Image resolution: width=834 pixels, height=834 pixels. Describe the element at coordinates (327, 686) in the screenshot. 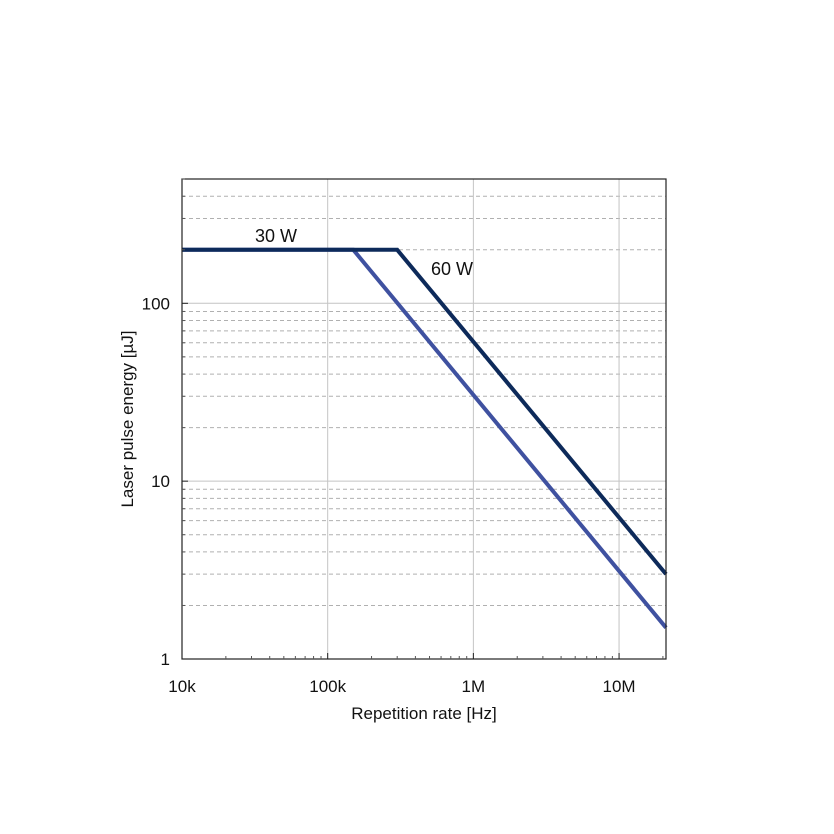

I see `x-tick-label: 100k` at that location.